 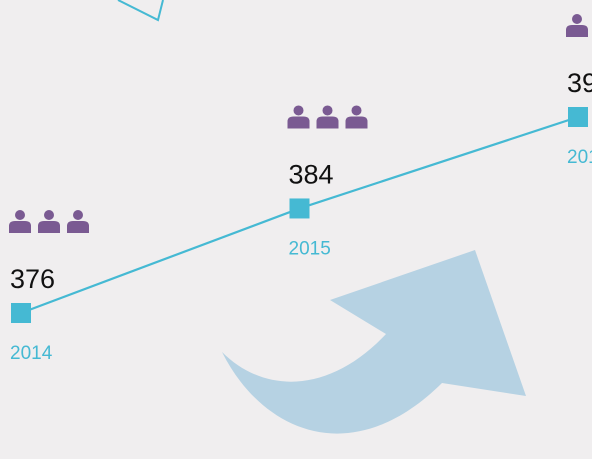 What do you see at coordinates (310, 248) in the screenshot?
I see `category-label: 2015` at bounding box center [310, 248].